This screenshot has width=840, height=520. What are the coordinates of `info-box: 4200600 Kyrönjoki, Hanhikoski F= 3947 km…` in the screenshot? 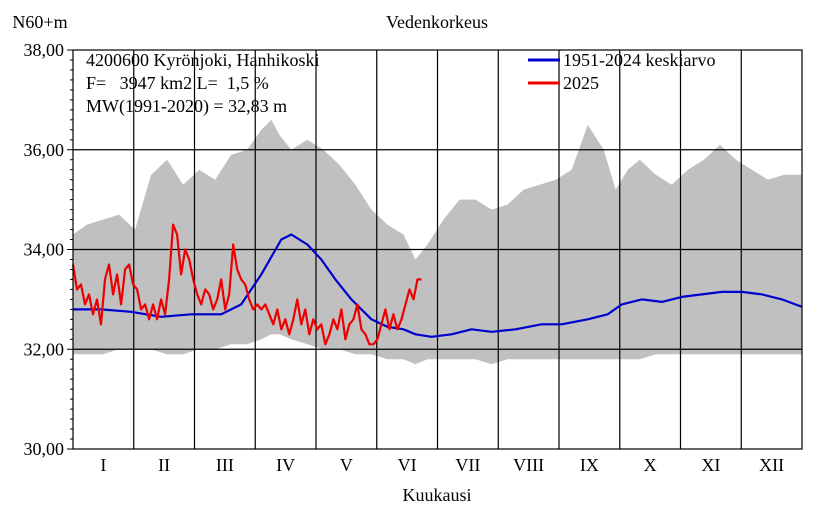 It's located at (203, 83).